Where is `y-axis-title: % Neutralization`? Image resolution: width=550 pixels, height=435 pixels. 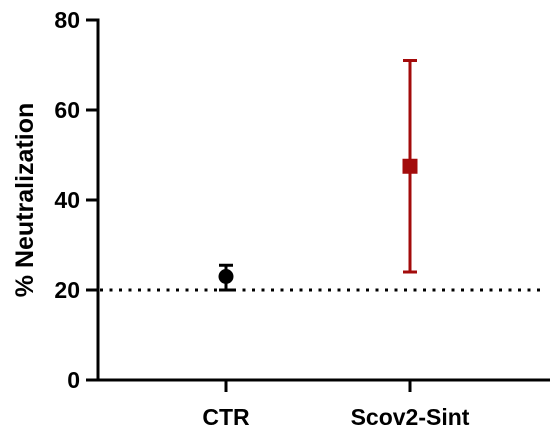 y-axis-title: % Neutralization is located at coordinates (25, 200).